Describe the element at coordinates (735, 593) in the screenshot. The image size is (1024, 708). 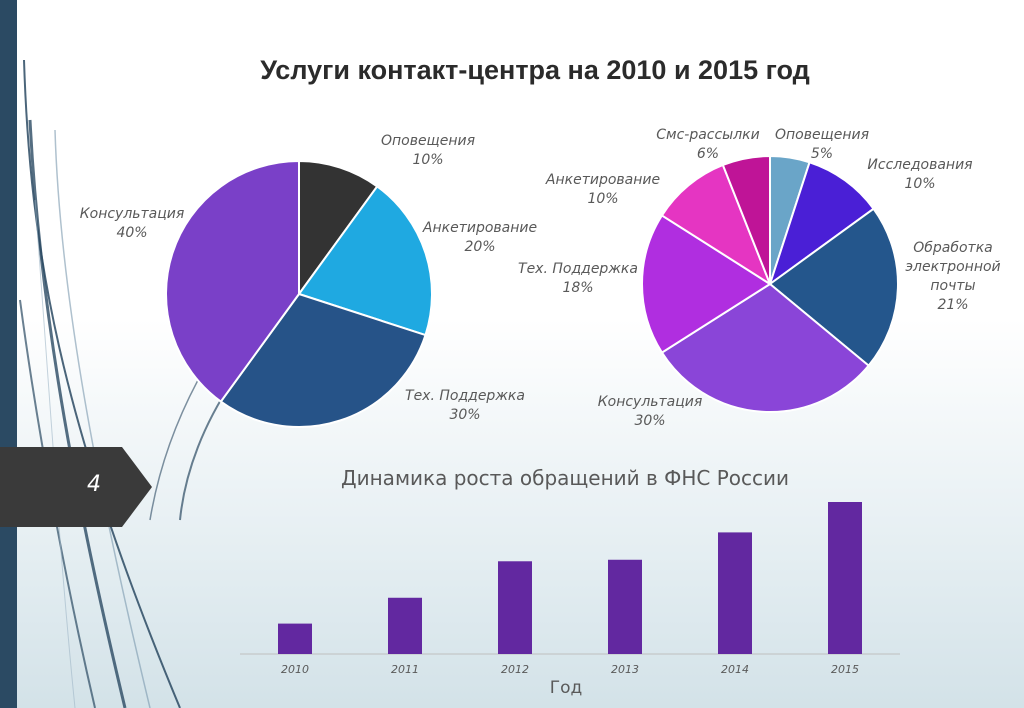
I see `bar-2014` at that location.